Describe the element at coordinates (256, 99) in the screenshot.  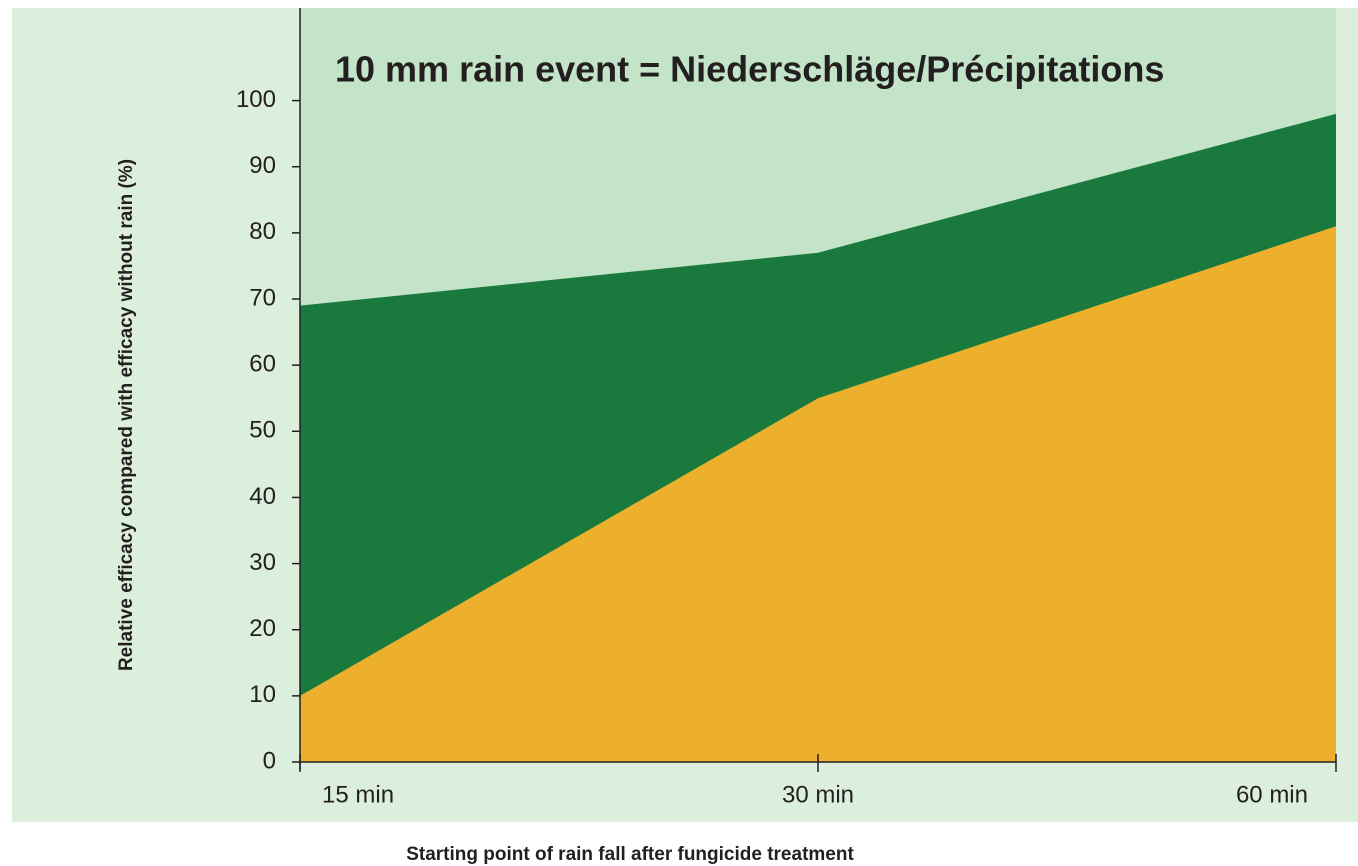
I see `y-tick-label: 100` at that location.